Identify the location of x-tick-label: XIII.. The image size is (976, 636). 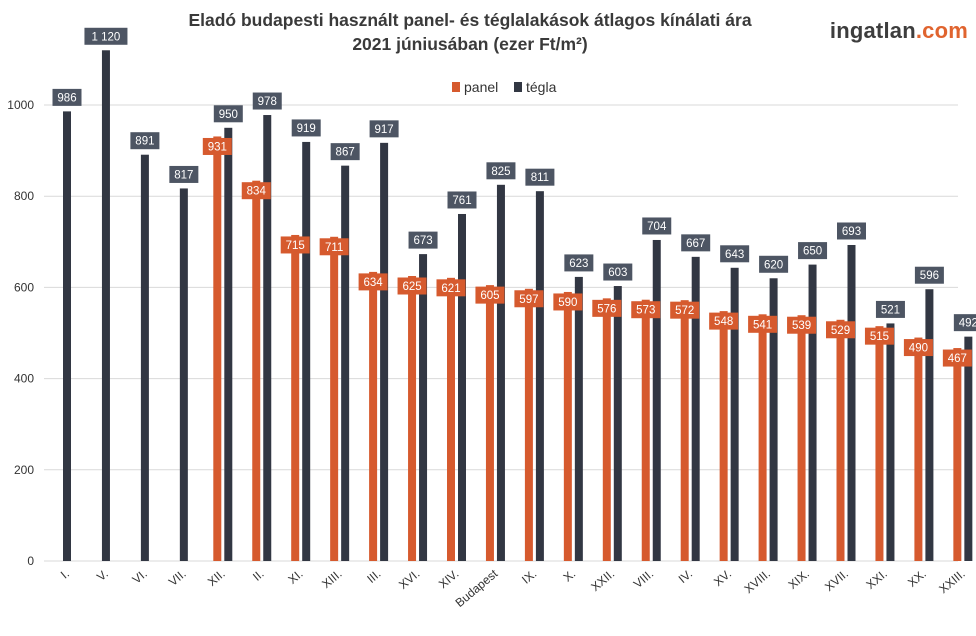
(331, 579).